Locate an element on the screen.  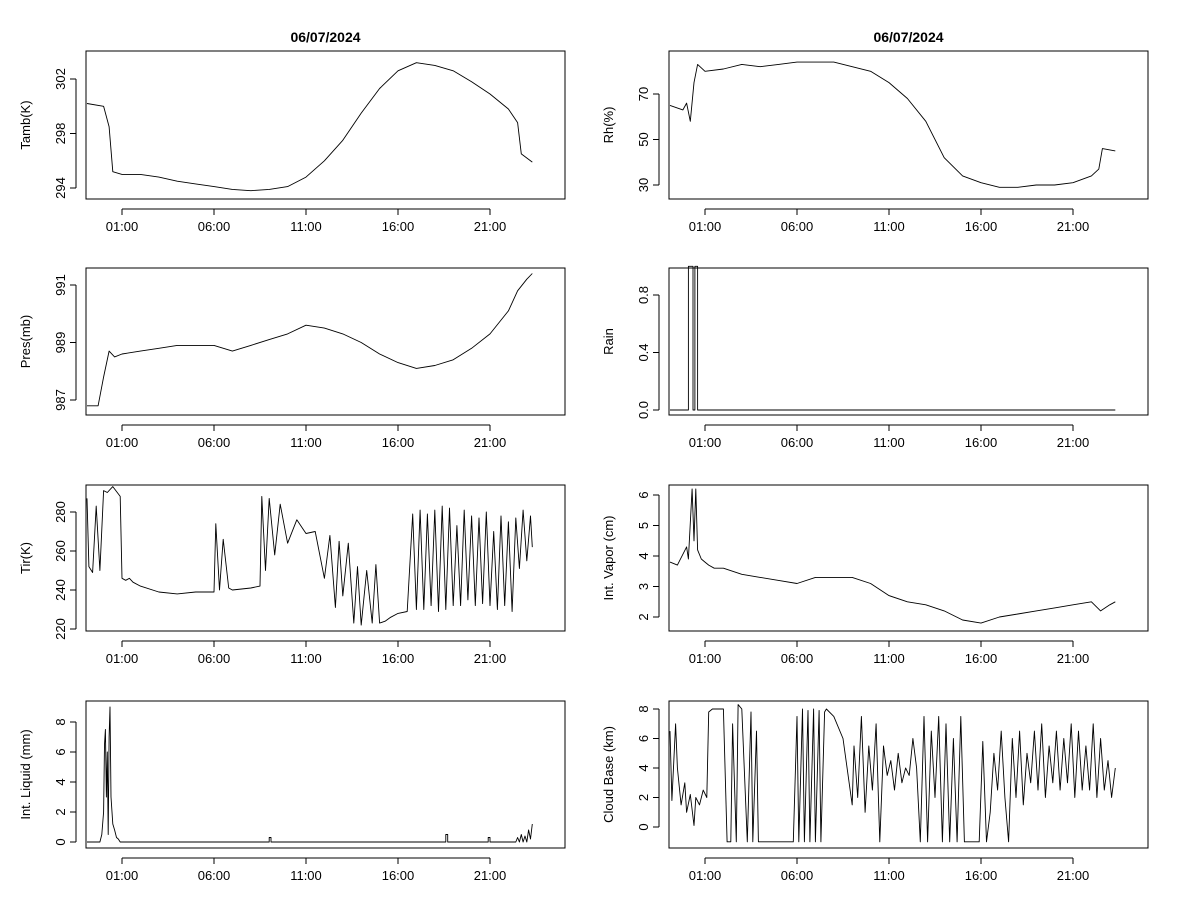
y-tick-label: 5 is located at coordinates (643, 525).